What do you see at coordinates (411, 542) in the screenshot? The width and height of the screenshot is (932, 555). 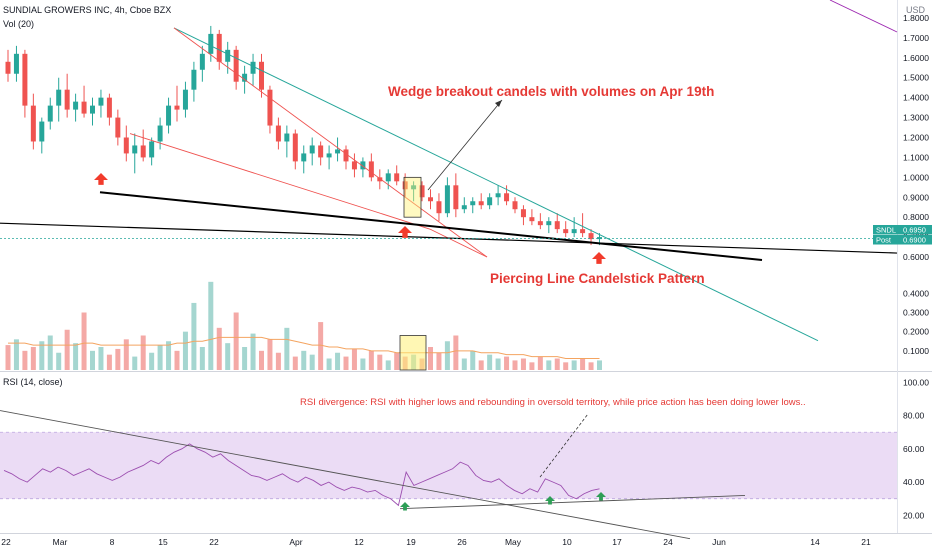 I see `x-tick-label: 19` at bounding box center [411, 542].